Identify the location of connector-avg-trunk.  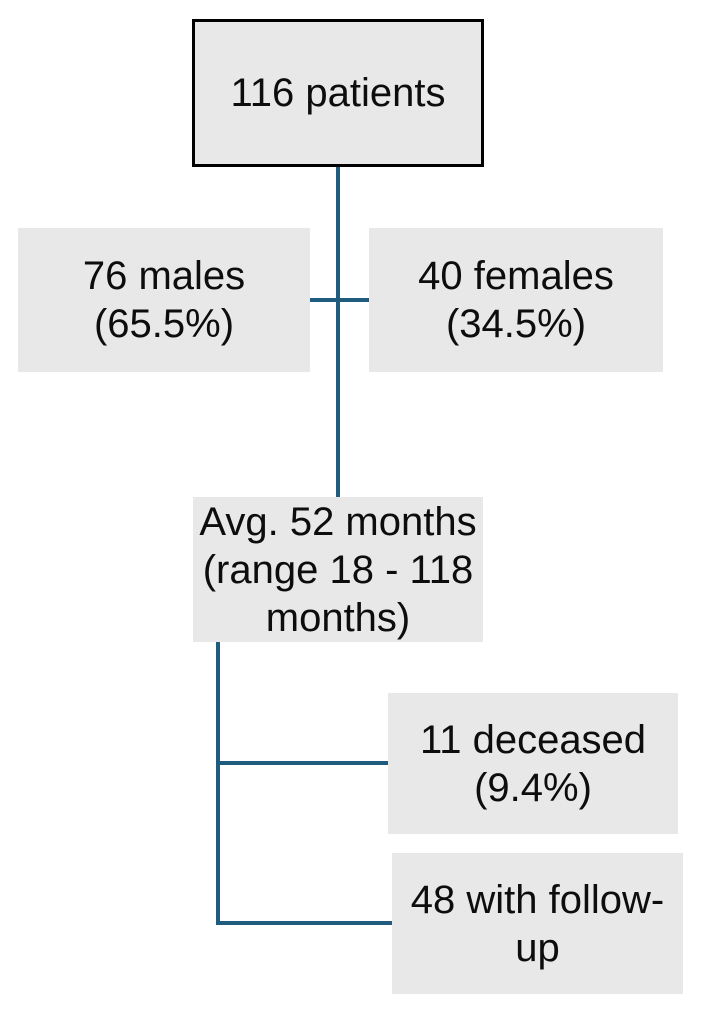
(218, 783).